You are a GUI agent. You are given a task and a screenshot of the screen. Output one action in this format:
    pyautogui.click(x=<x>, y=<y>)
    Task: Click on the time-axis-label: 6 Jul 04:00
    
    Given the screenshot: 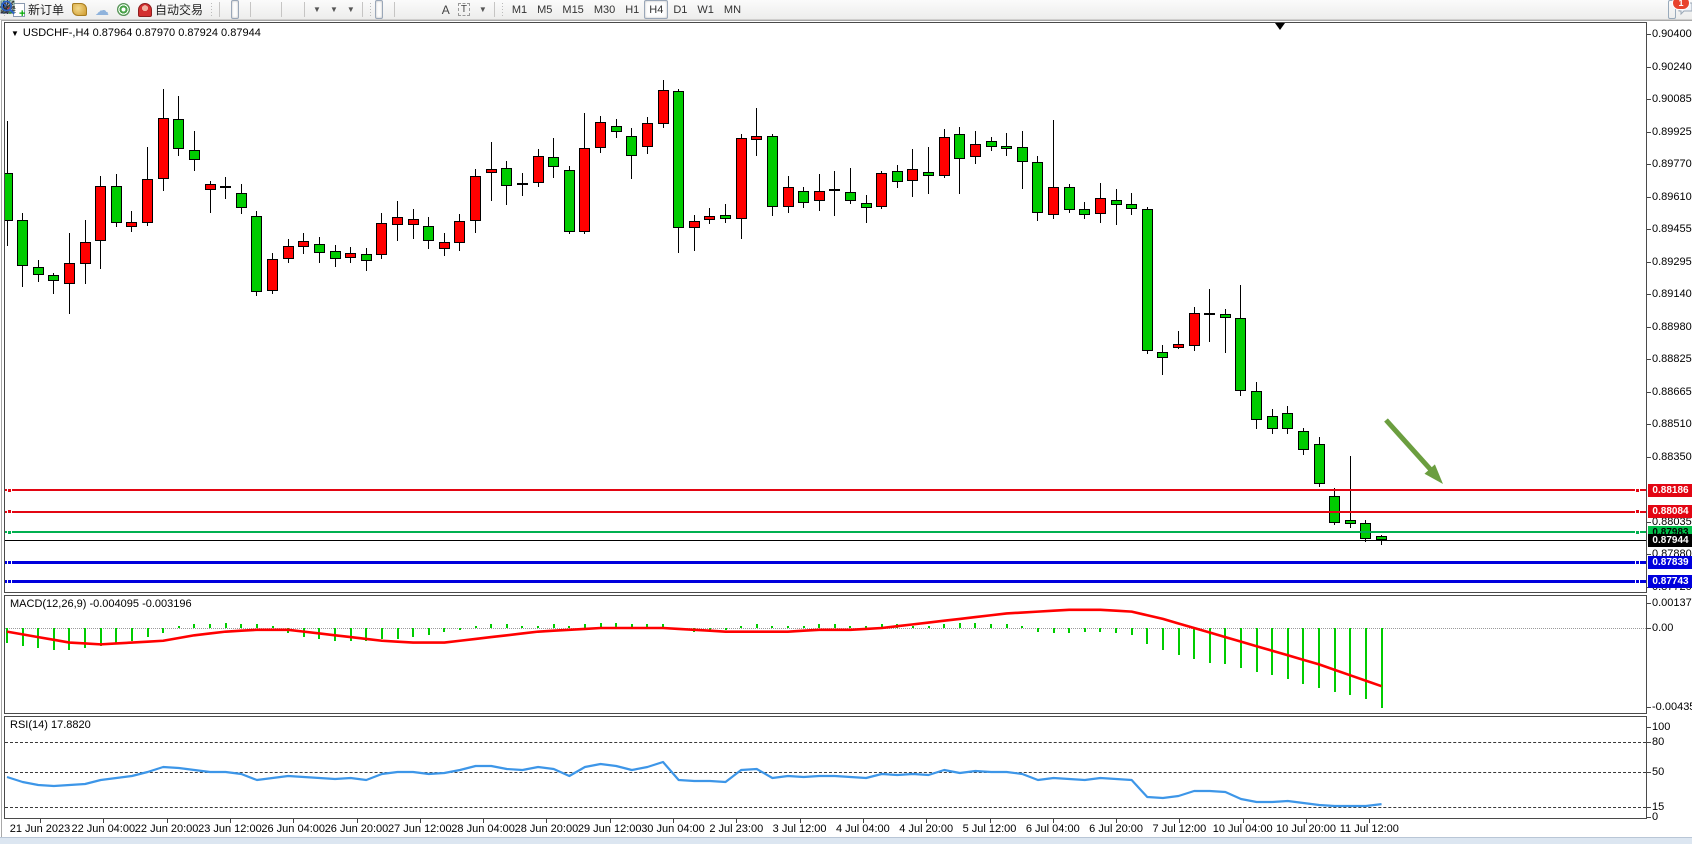 What is the action you would take?
    pyautogui.click(x=1052, y=829)
    